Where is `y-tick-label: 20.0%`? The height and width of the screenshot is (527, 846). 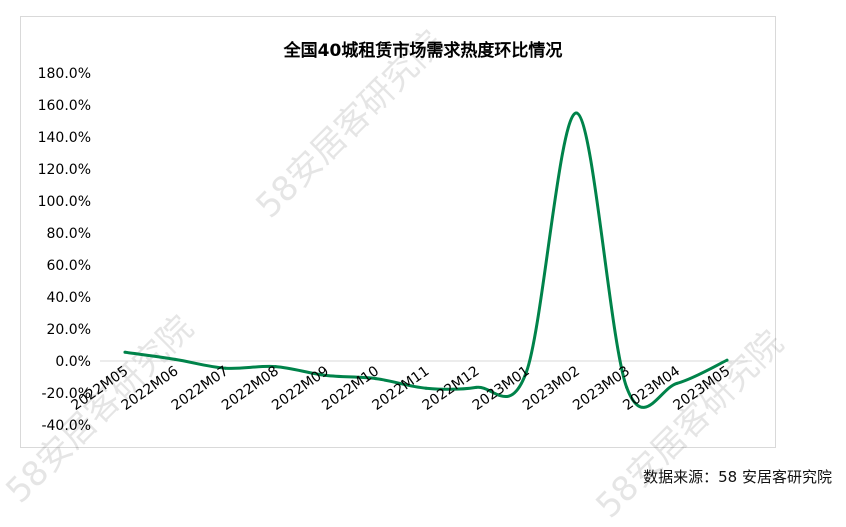
y-tick-label: 20.0% is located at coordinates (69, 330).